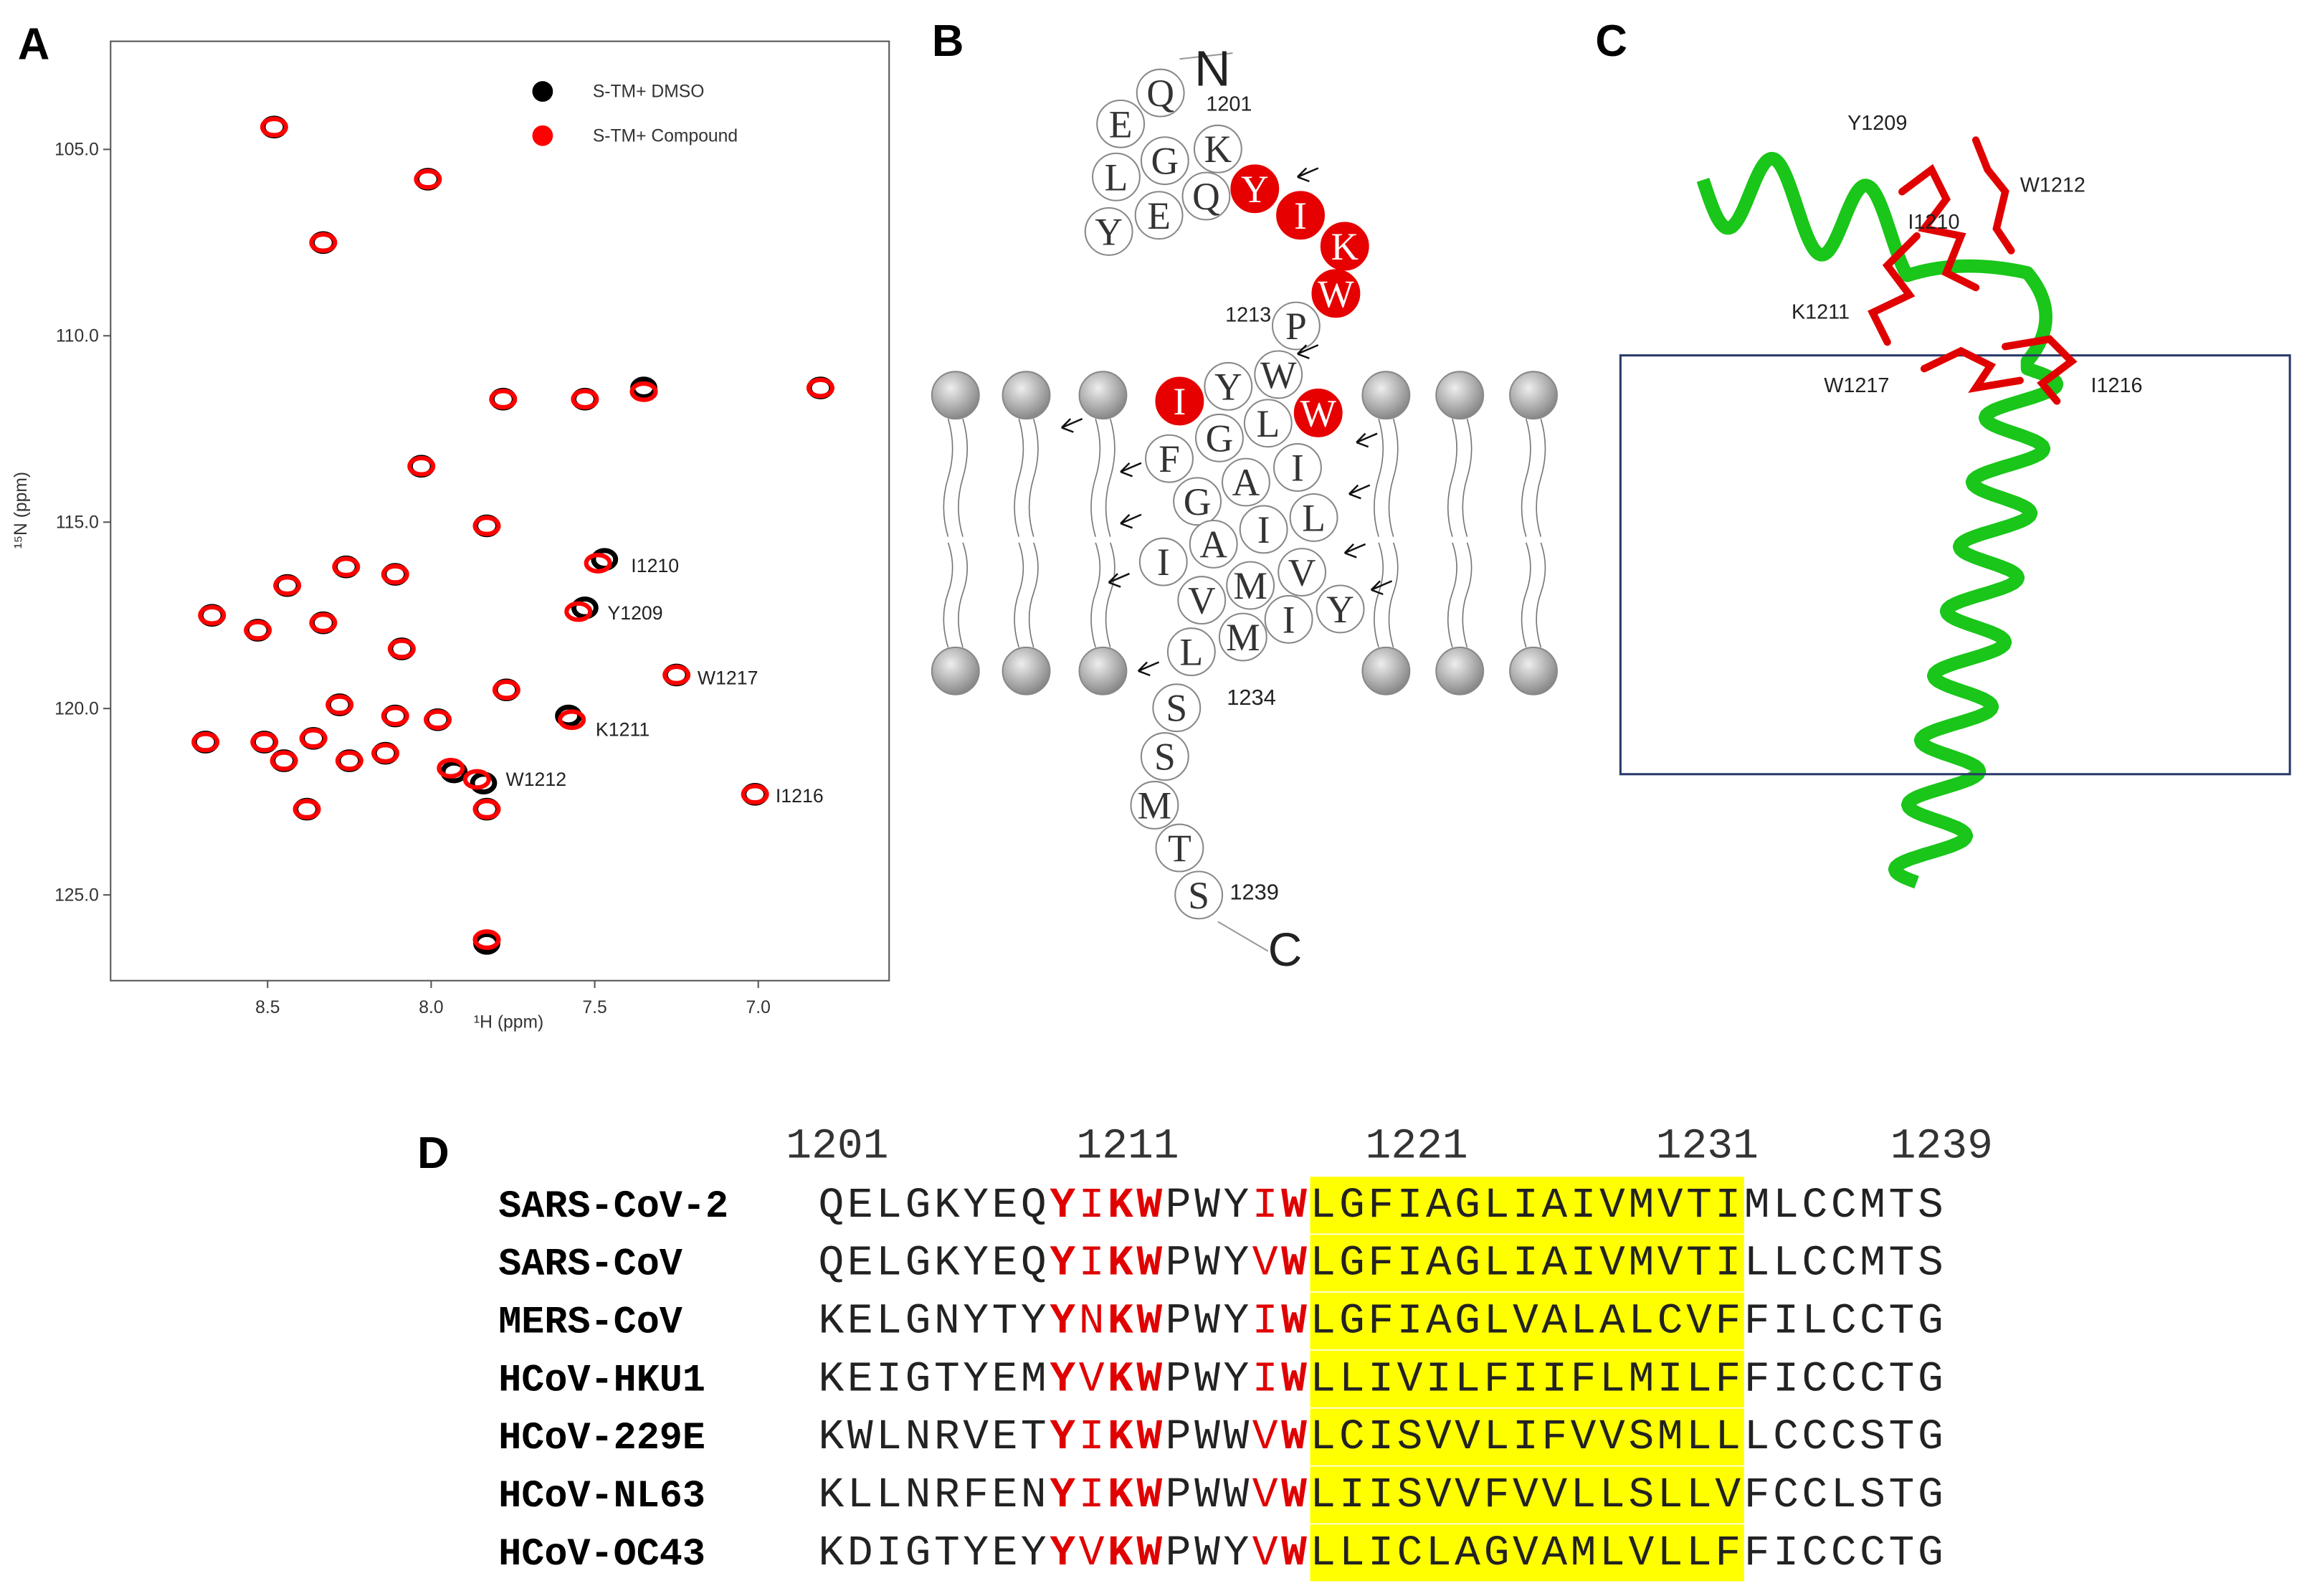 This screenshot has height=1596, width=2312. Describe the element at coordinates (1202, 600) in the screenshot. I see `residue-letter: V` at that location.